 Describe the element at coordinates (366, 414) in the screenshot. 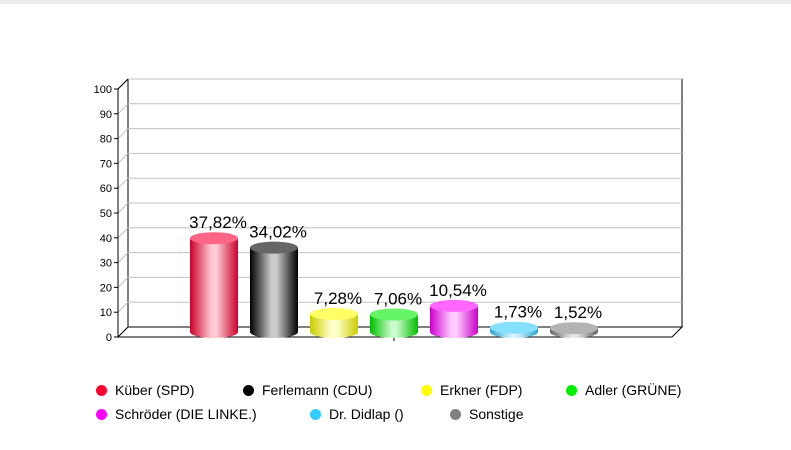

I see `legend-label: Dr. Didlap ()` at that location.